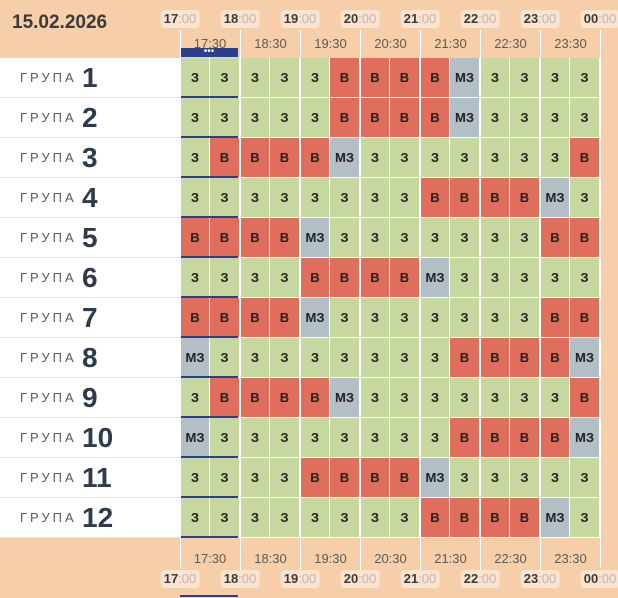  Describe the element at coordinates (90, 78) in the screenshot. I see `group-label-1: ГРУПА 1` at that location.